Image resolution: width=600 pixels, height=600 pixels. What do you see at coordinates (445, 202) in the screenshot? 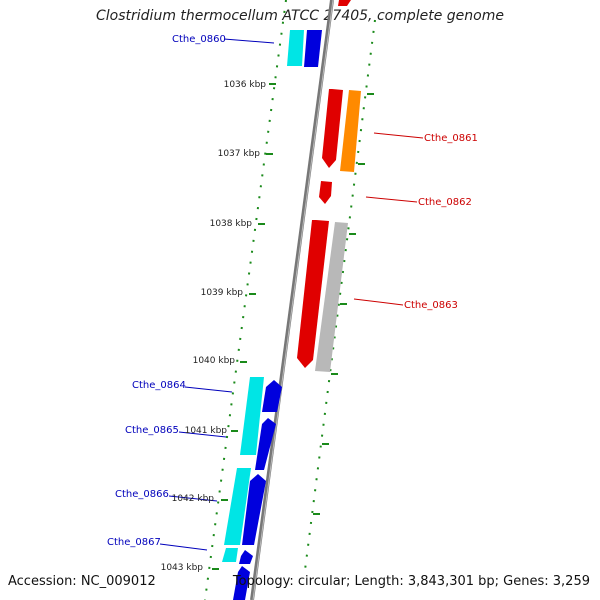
I see `gene-label-cthe-0862: Cthe_0862` at bounding box center [445, 202].